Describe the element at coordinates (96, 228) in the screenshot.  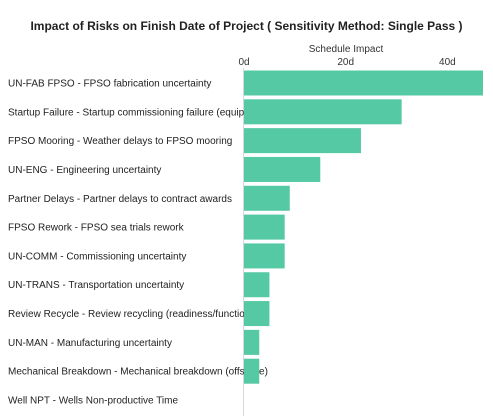
I see `category-label: FPSO Rework - FPSO sea trials rework` at that location.